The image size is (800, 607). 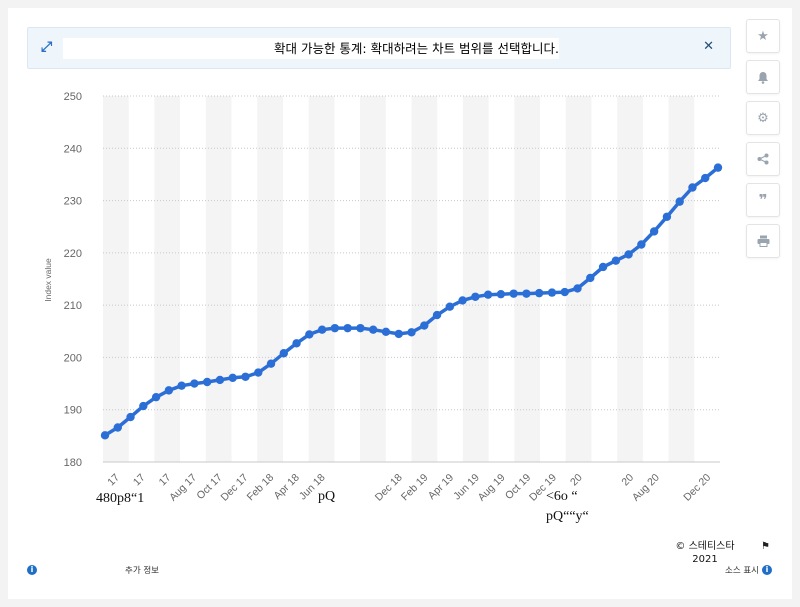 What do you see at coordinates (73, 306) in the screenshot?
I see `y-tick-label: 210` at bounding box center [73, 306].